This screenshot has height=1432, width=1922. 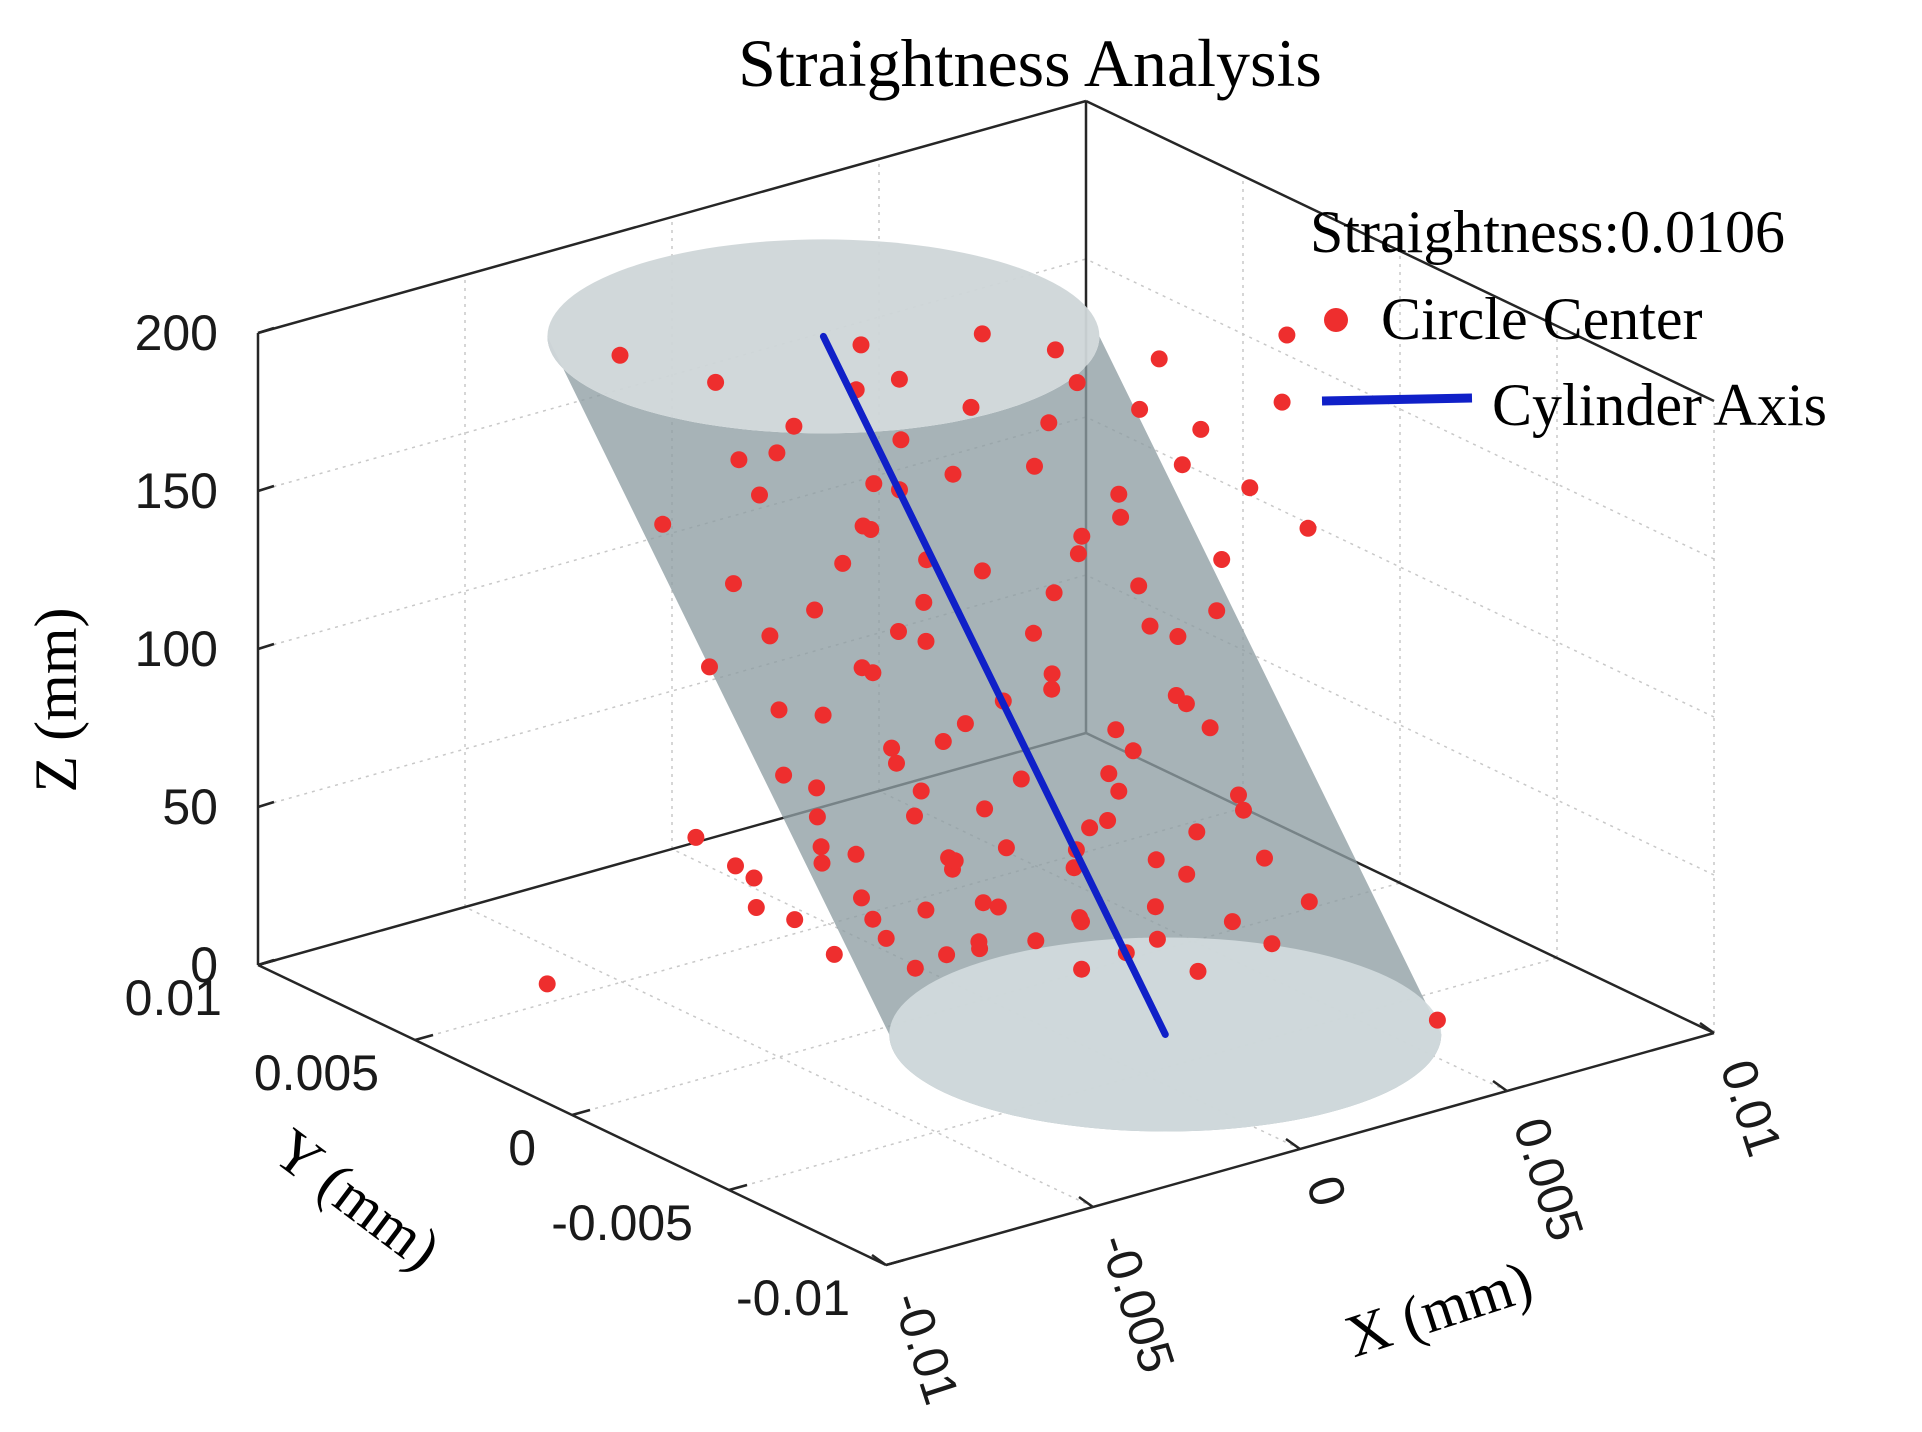 What do you see at coordinates (793, 1298) in the screenshot?
I see `y-tick-label: -0.01` at bounding box center [793, 1298].